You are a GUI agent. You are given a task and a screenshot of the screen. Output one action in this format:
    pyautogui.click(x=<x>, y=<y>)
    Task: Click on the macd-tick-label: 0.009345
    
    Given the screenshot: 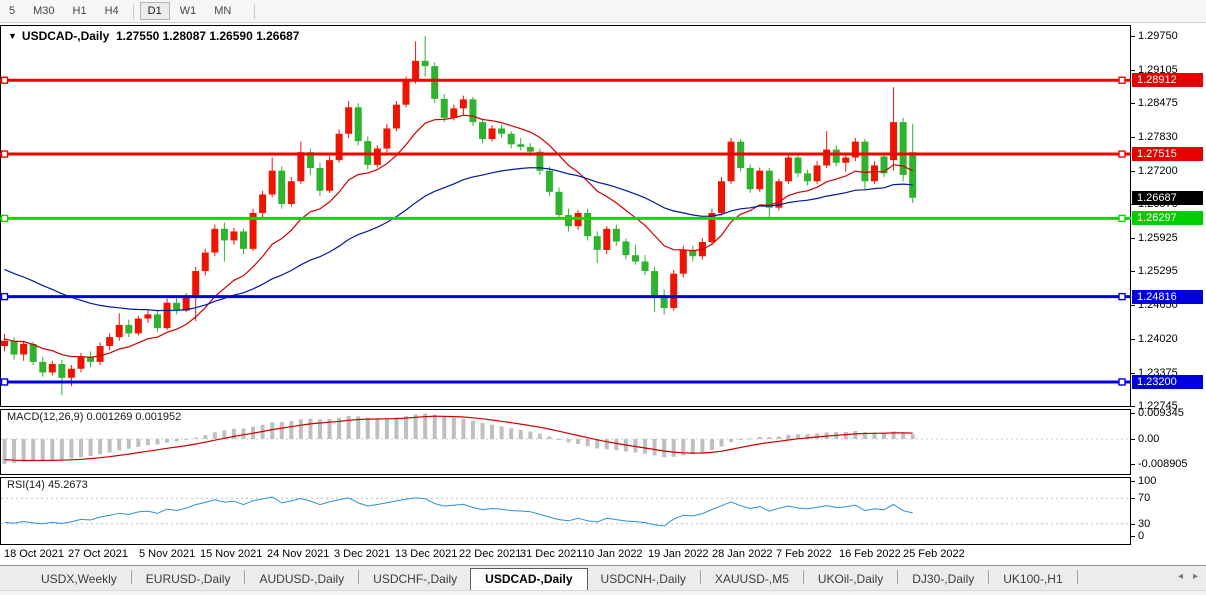 What is the action you would take?
    pyautogui.click(x=1168, y=413)
    